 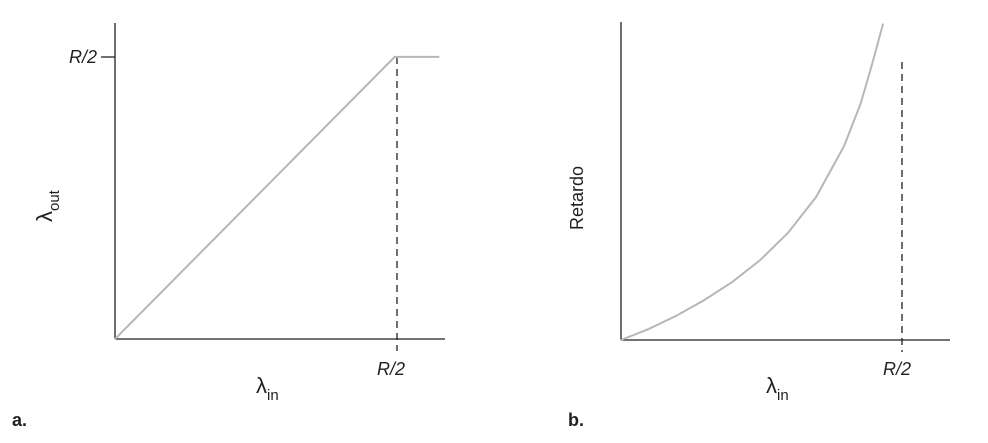 I want to click on panel-b-x-tick-label: R/2, so click(x=897, y=369).